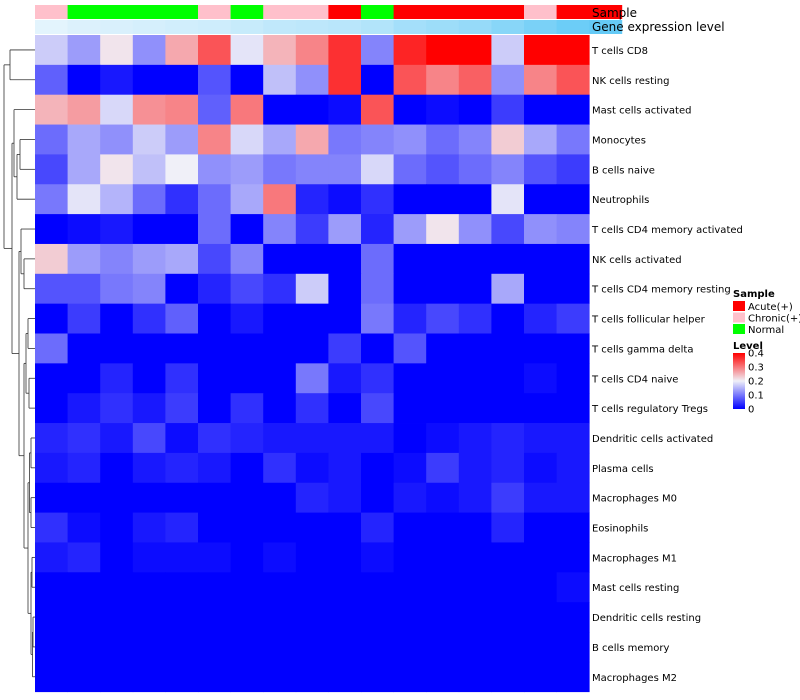  What do you see at coordinates (756, 396) in the screenshot?
I see `legend-level-tick: 0.1` at bounding box center [756, 396].